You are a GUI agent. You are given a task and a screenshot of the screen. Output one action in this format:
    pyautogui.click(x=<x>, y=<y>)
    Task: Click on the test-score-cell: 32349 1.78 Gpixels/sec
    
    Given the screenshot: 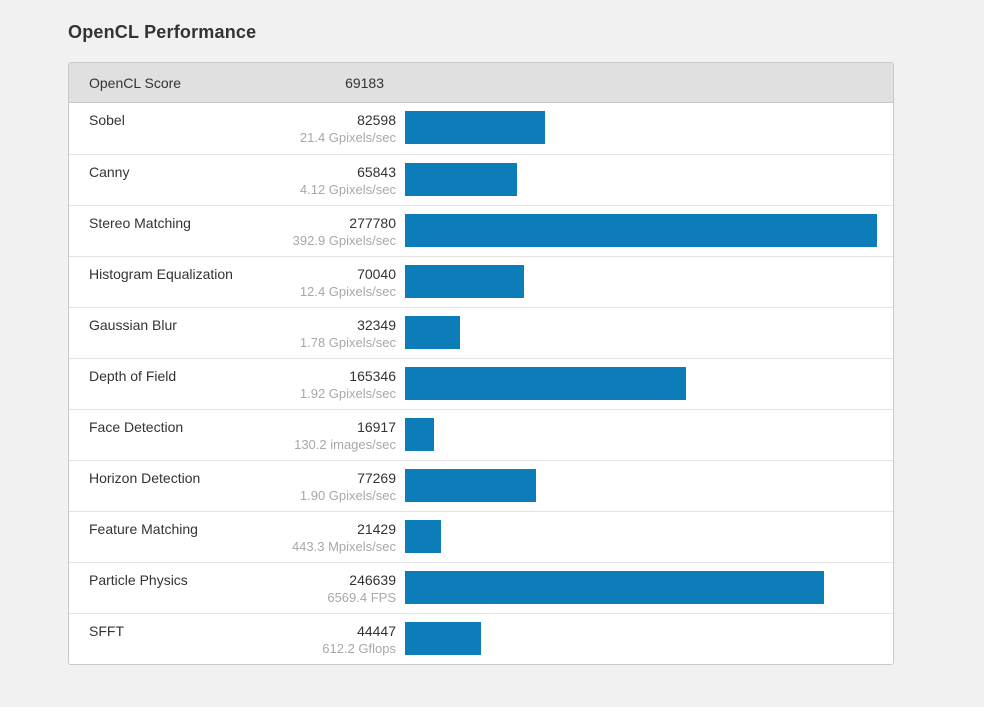 What is the action you would take?
    pyautogui.click(x=318, y=333)
    